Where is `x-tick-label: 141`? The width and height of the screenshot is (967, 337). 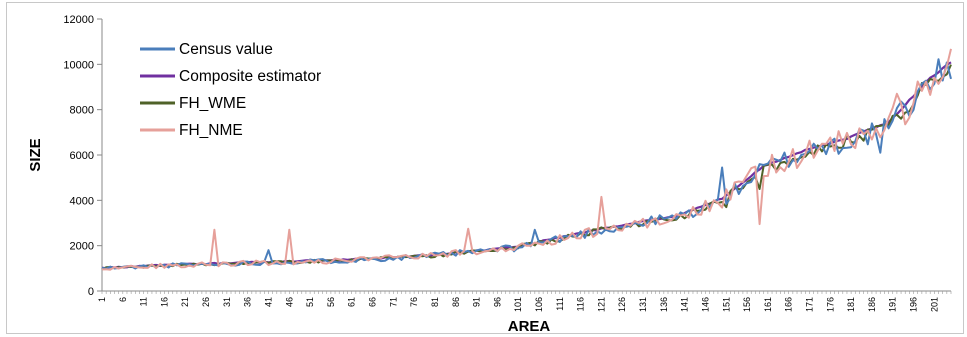 x-tick-label: 141 is located at coordinates (685, 304).